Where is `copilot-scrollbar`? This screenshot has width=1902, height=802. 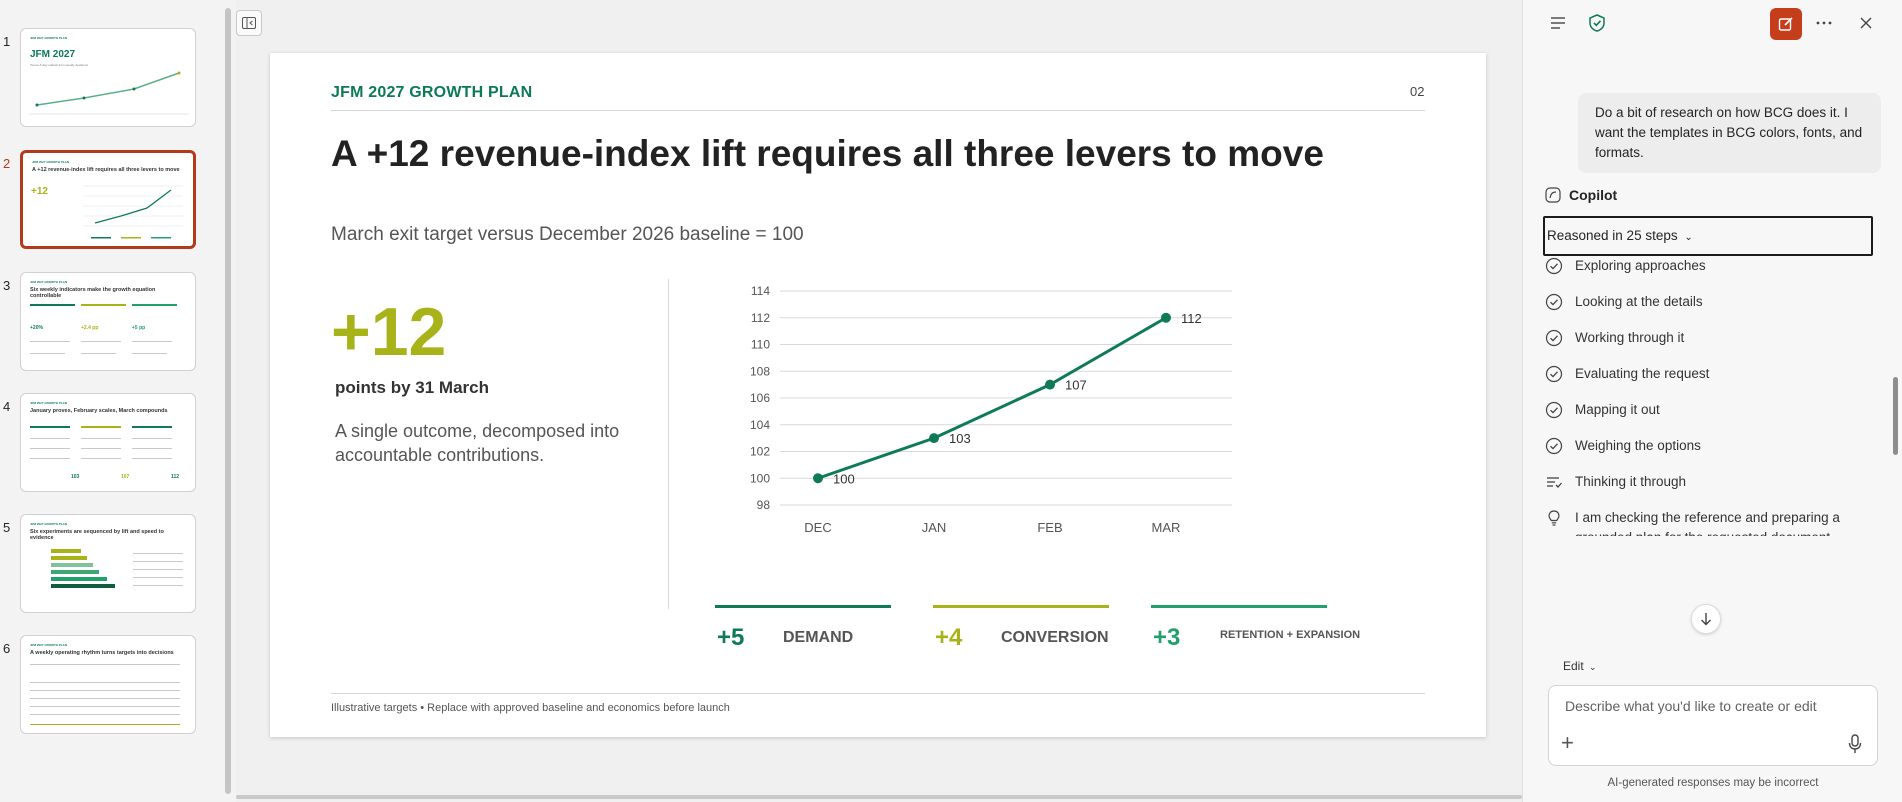 copilot-scrollbar is located at coordinates (1895, 416).